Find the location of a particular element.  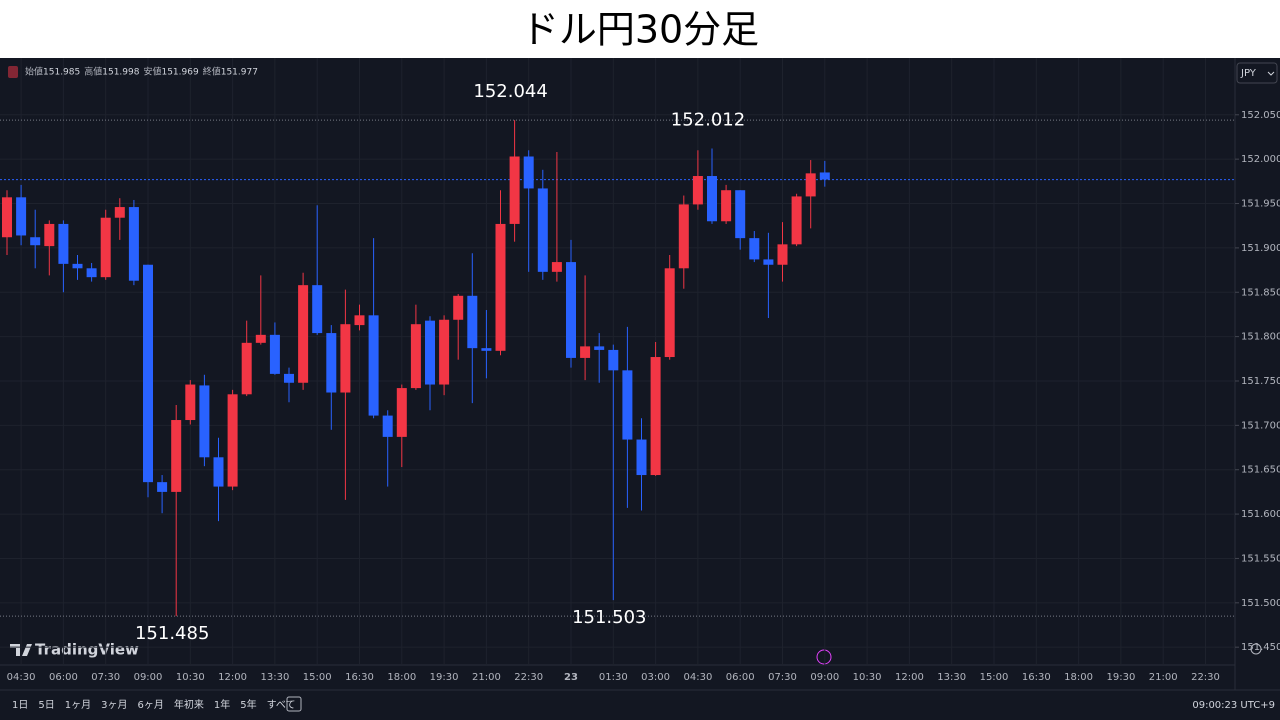

currency-label: JPY is located at coordinates (1248, 73).